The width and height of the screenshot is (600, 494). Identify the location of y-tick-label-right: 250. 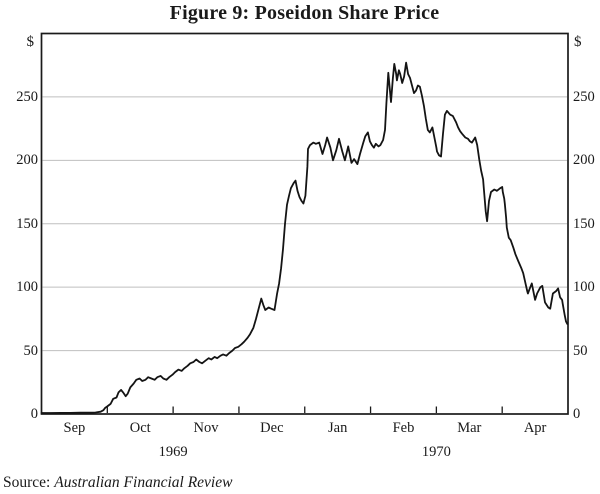
(584, 96).